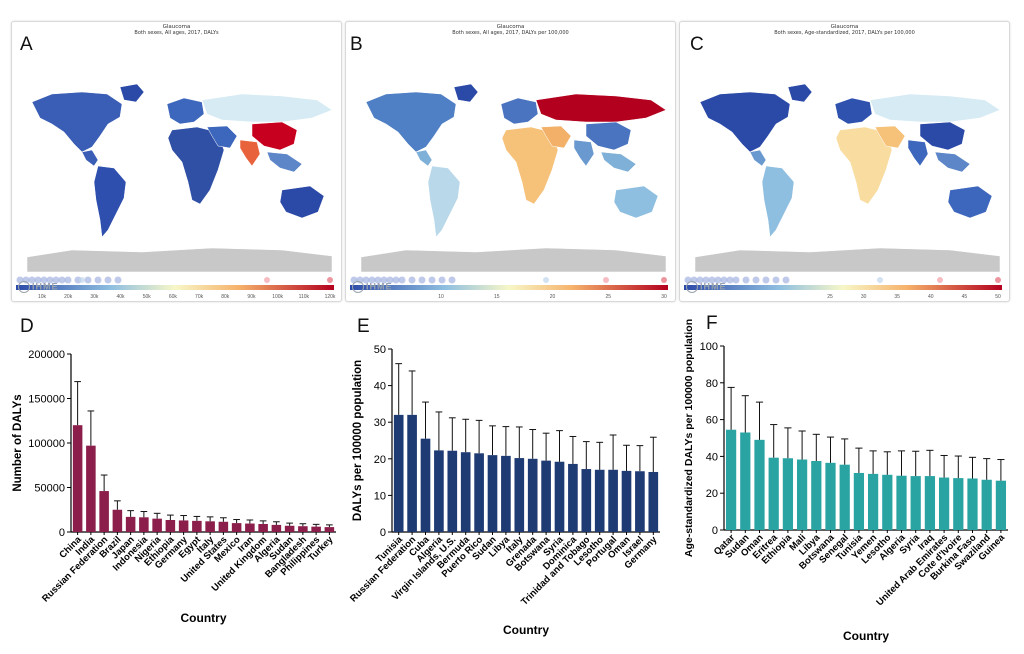  I want to click on legend-tick-label: 30k, so click(94, 297).